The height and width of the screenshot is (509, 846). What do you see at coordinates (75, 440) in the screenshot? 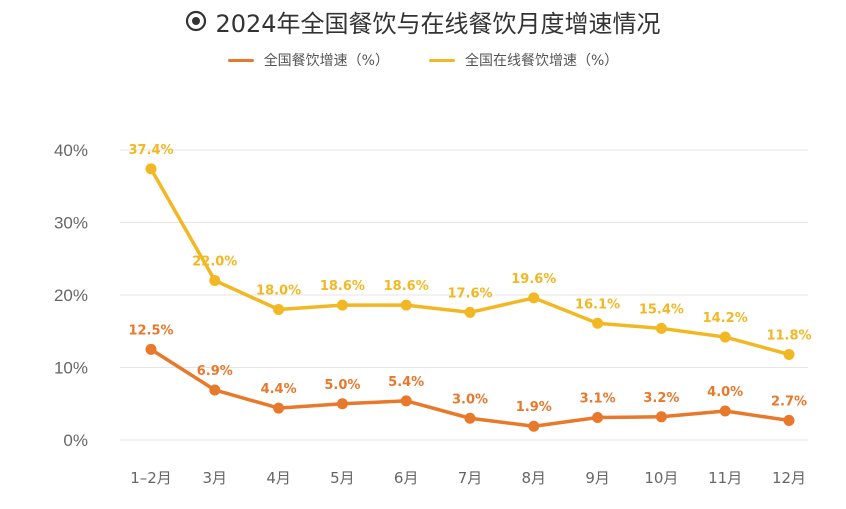
I see `y-tick-label: 0%` at bounding box center [75, 440].